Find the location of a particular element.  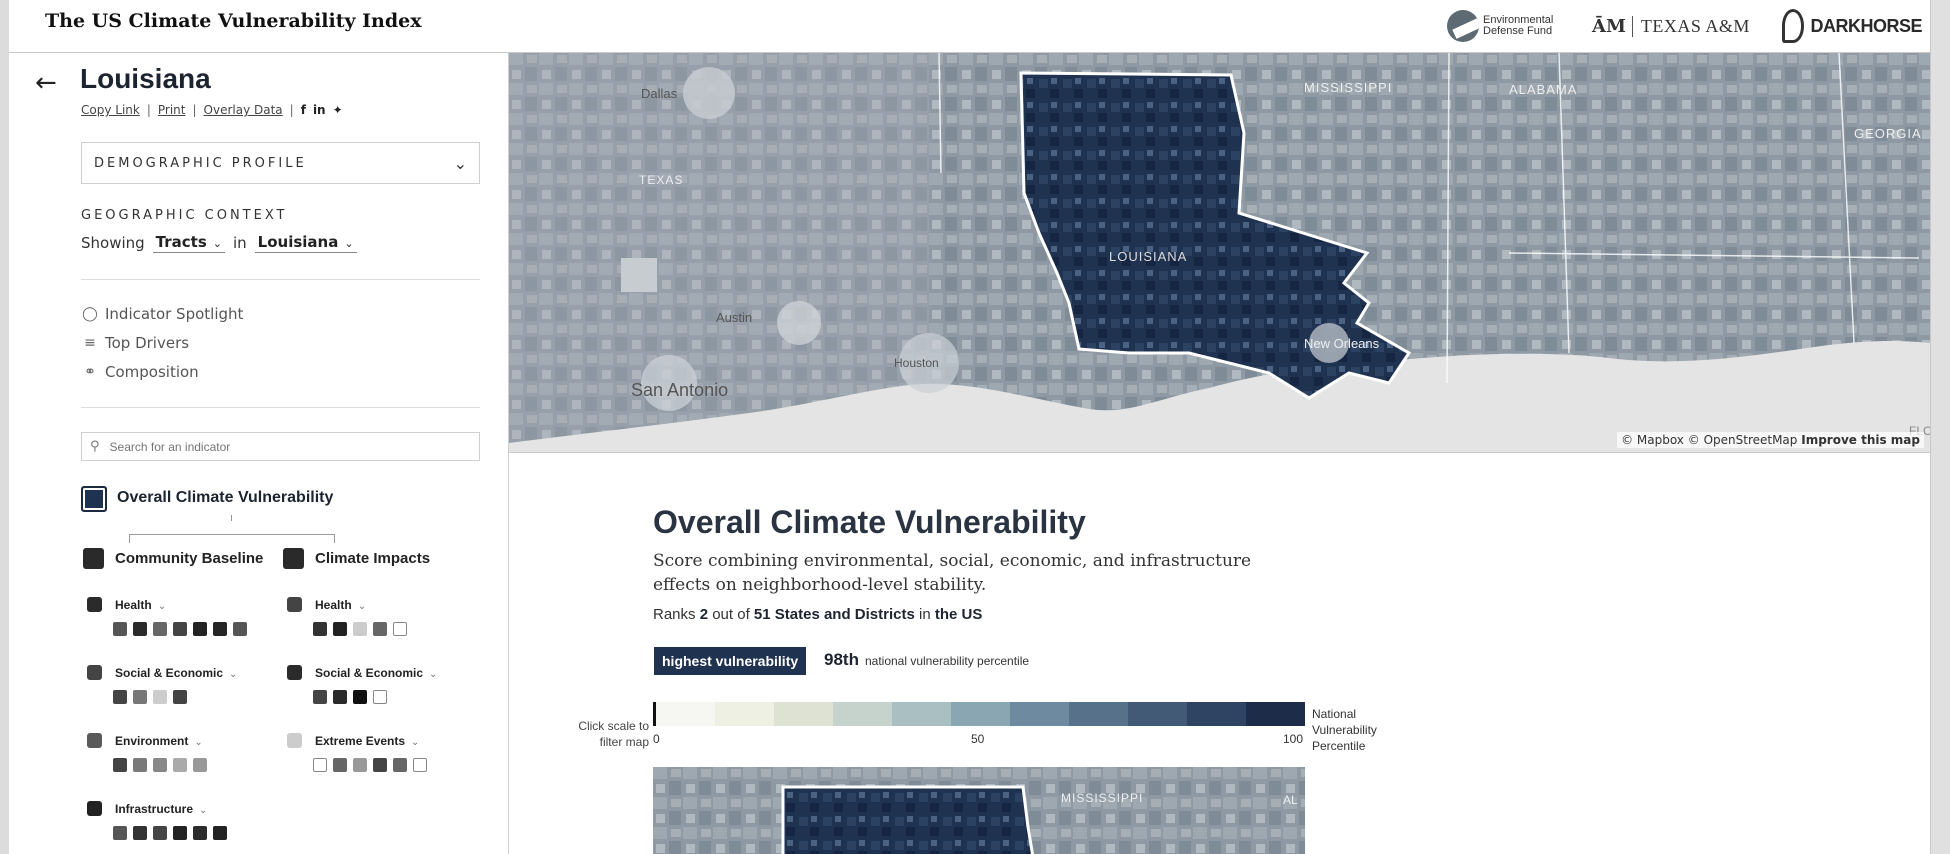

copy-link-button: Copy Link is located at coordinates (110, 110).